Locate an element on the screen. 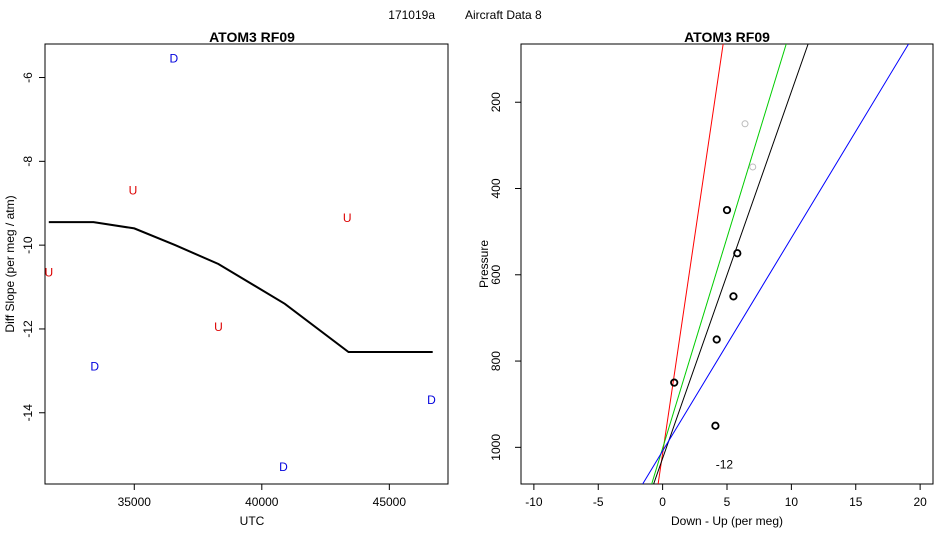 This screenshot has height=550, width=950. x-tick-label: -10 is located at coordinates (534, 502).